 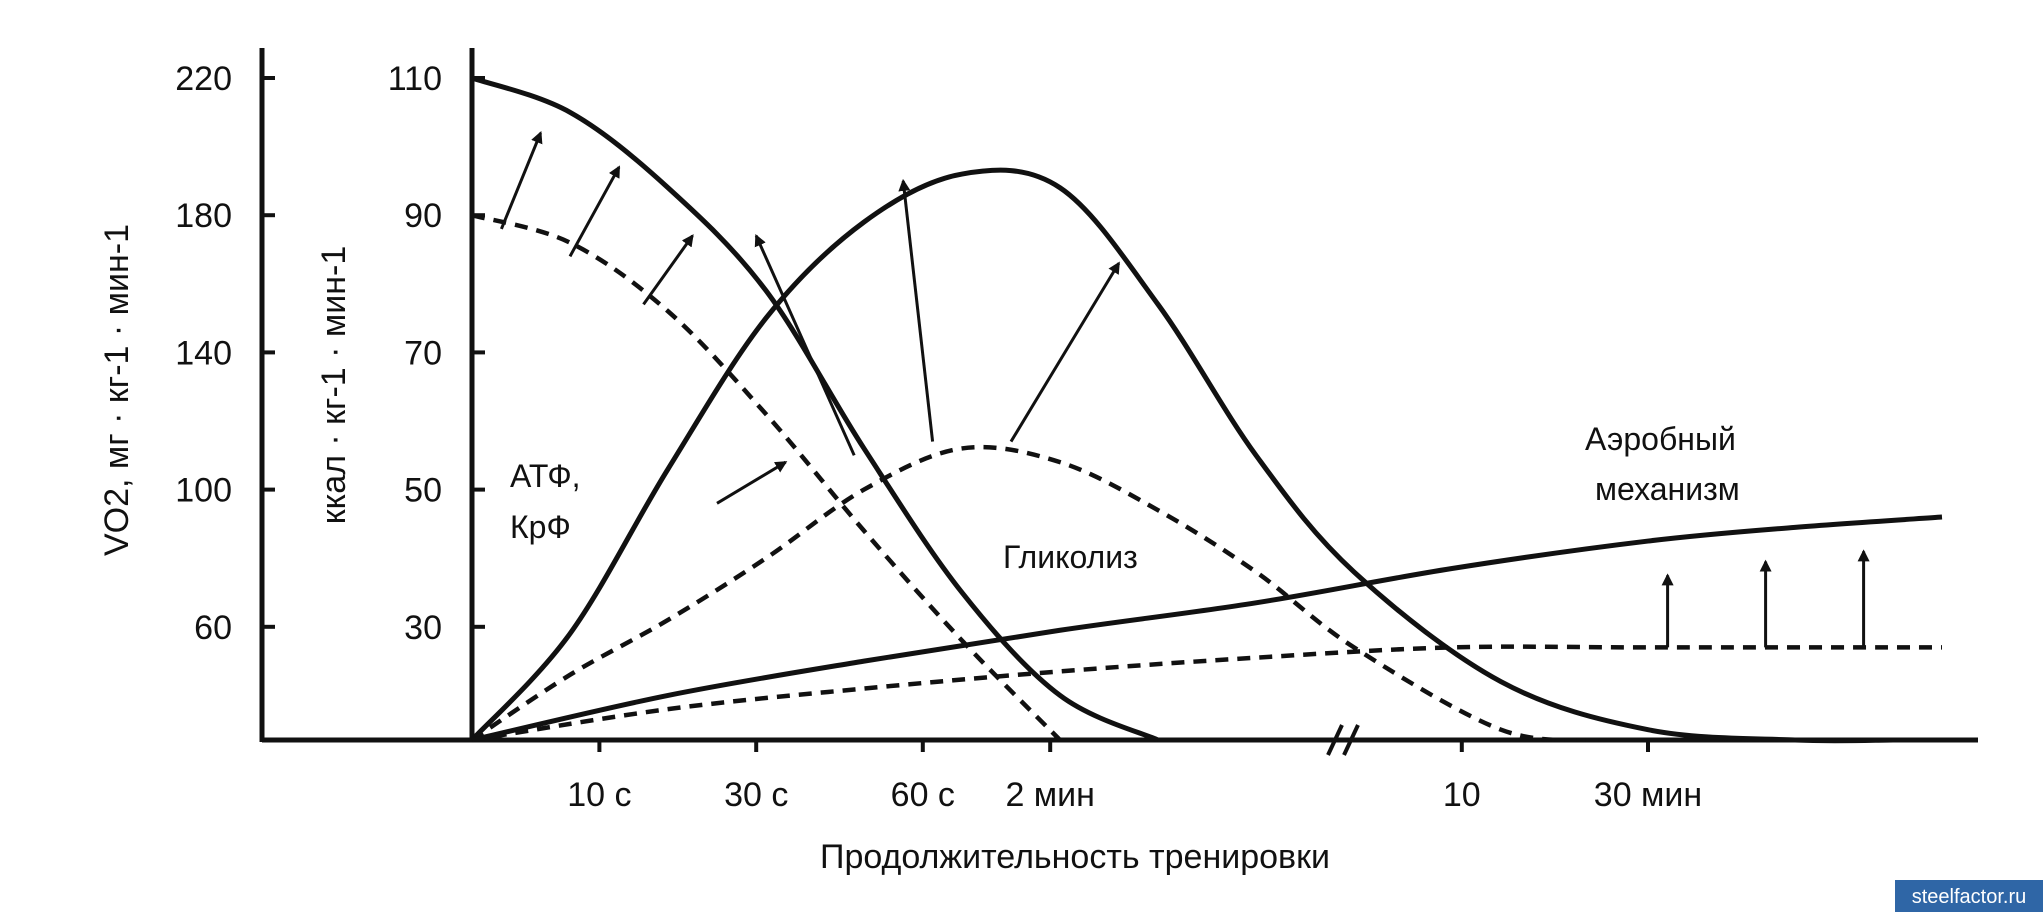 What do you see at coordinates (540, 527) in the screenshot?
I see `atp-label-line2: КрФ` at bounding box center [540, 527].